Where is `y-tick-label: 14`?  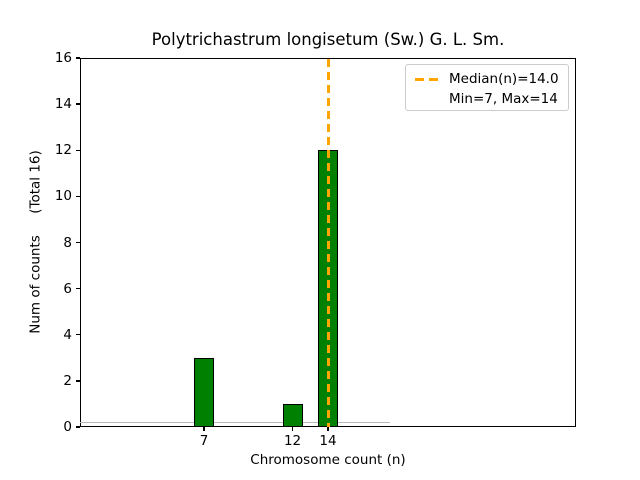
y-tick-label: 14 is located at coordinates (63, 104).